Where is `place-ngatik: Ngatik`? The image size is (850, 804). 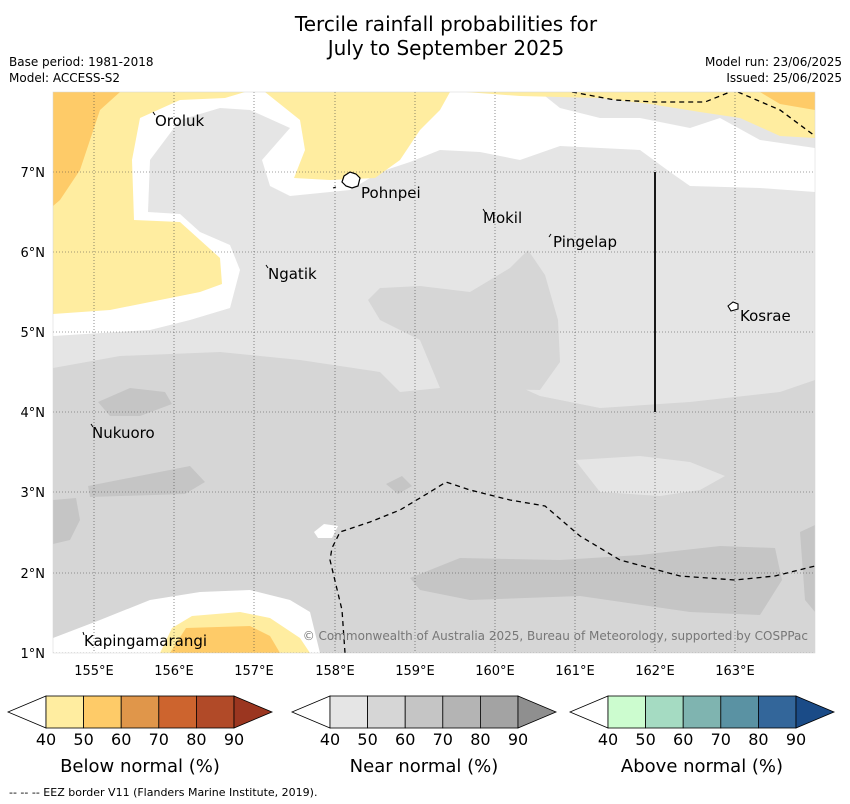
place-ngatik: Ngatik is located at coordinates (292, 274).